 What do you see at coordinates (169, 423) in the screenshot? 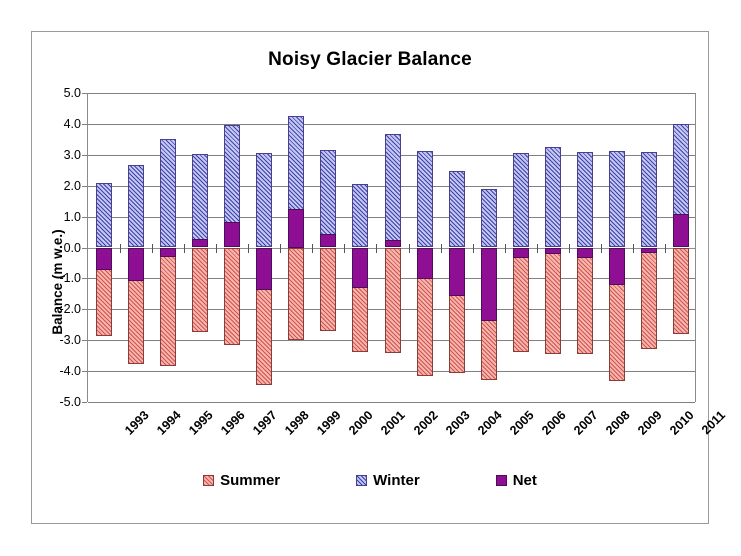
I see `x-tick-label-1994: 1994` at bounding box center [169, 423].